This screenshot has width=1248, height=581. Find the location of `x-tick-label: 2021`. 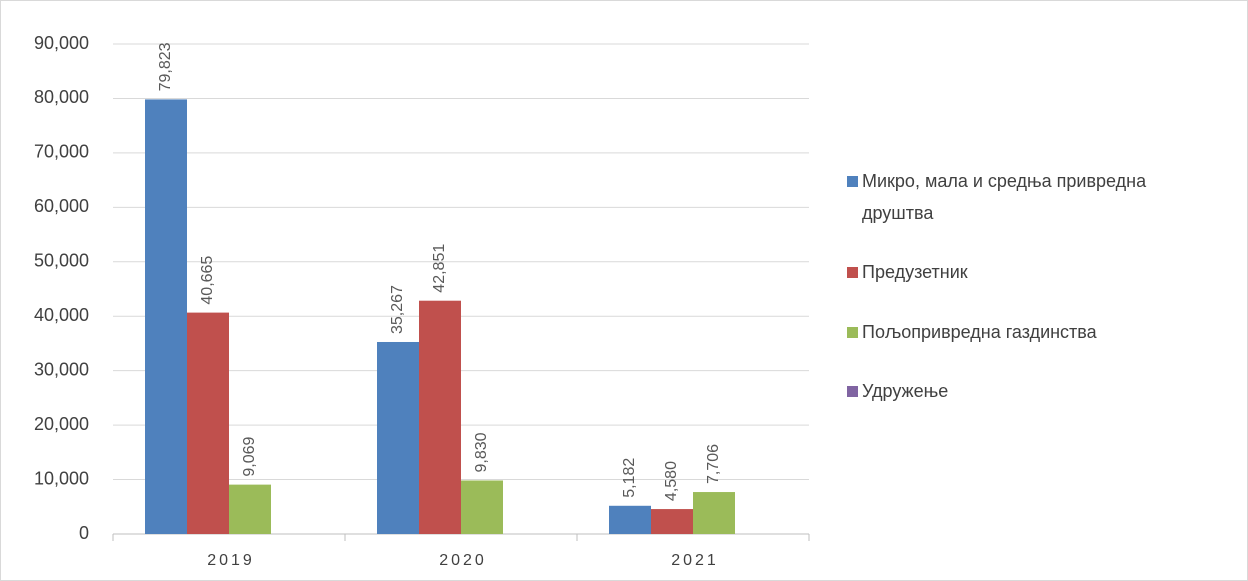

x-tick-label: 2021 is located at coordinates (695, 560).